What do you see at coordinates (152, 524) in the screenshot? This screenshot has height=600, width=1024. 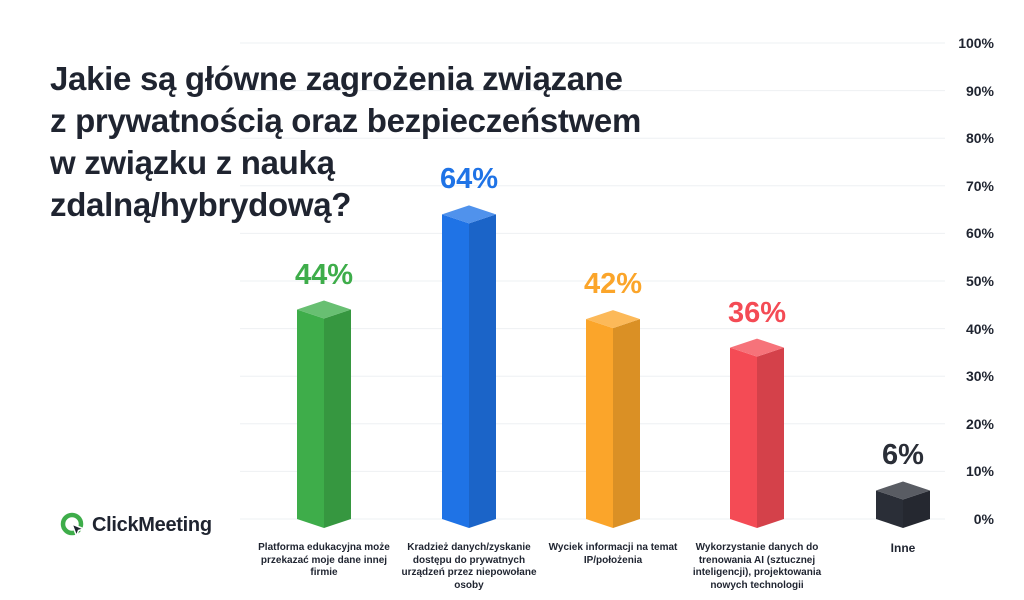 I see `brand-name: ClickMeeting` at bounding box center [152, 524].